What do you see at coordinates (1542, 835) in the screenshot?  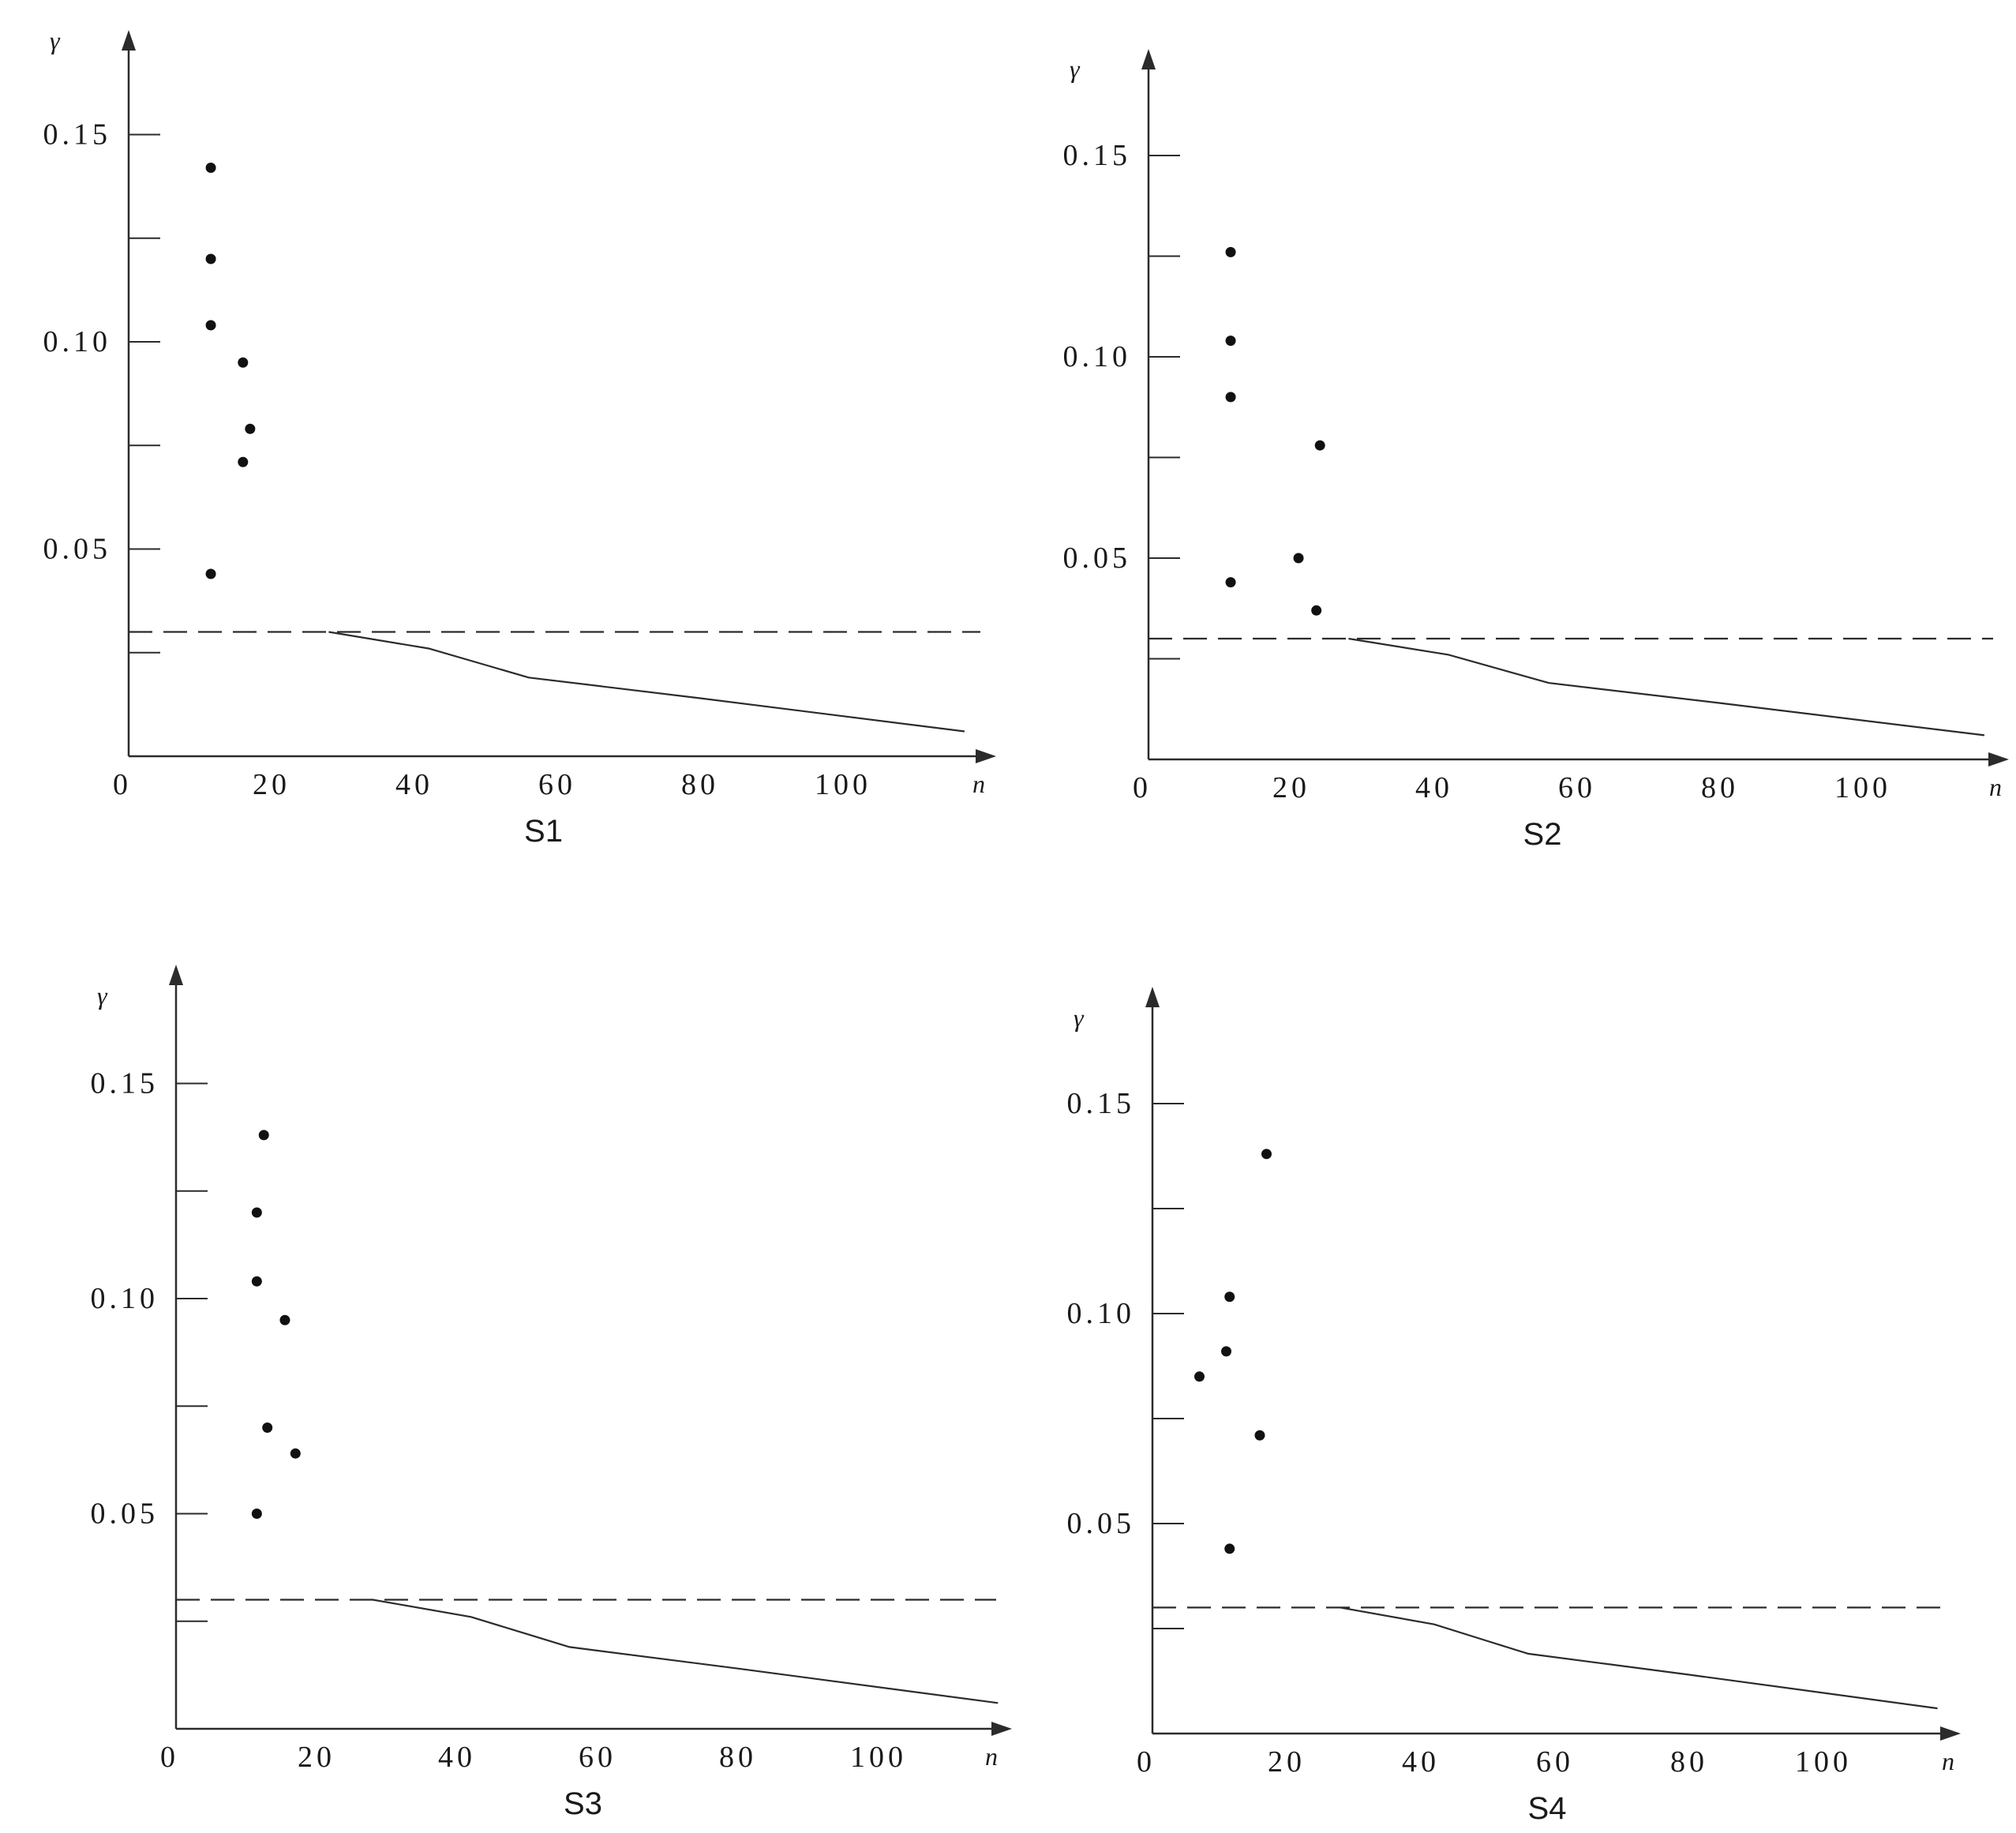 I see `panel-title: S2` at bounding box center [1542, 835].